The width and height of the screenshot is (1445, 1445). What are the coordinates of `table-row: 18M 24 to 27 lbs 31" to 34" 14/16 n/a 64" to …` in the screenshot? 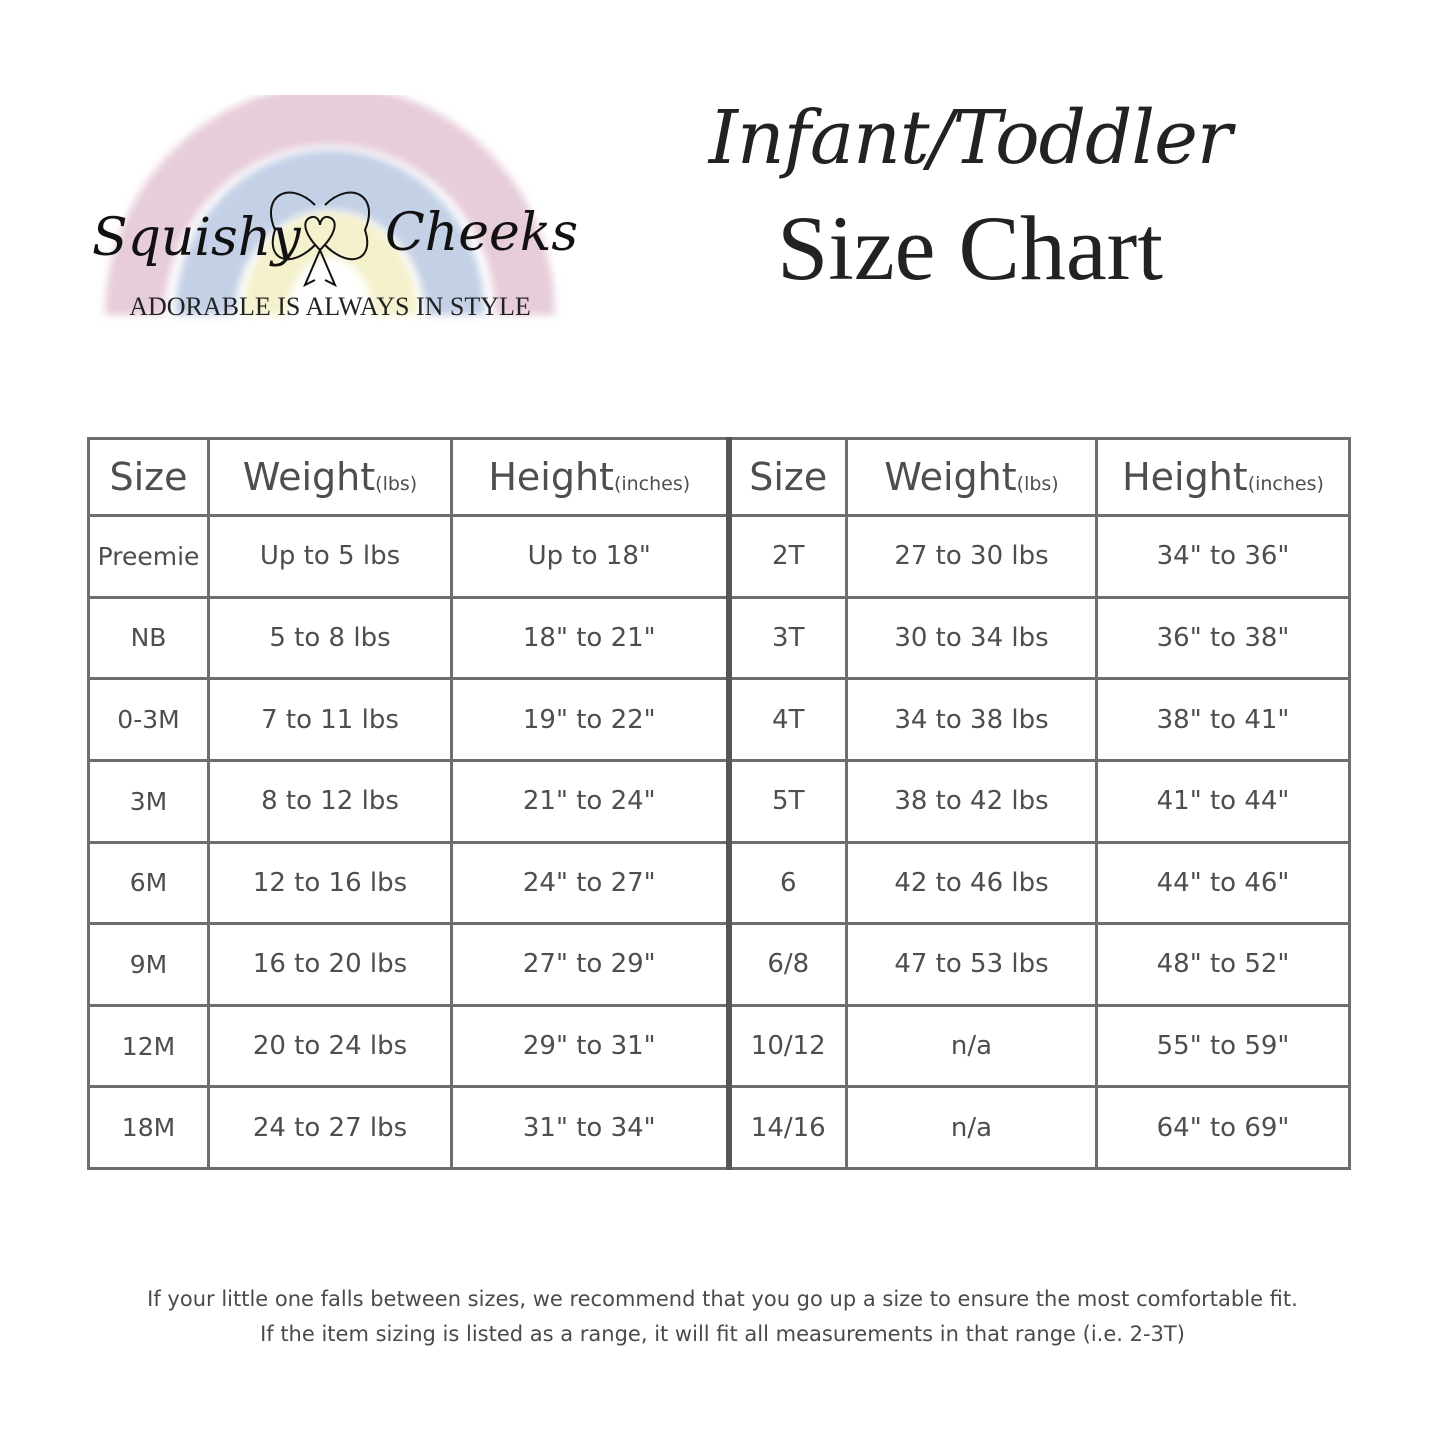 It's located at (719, 1127).